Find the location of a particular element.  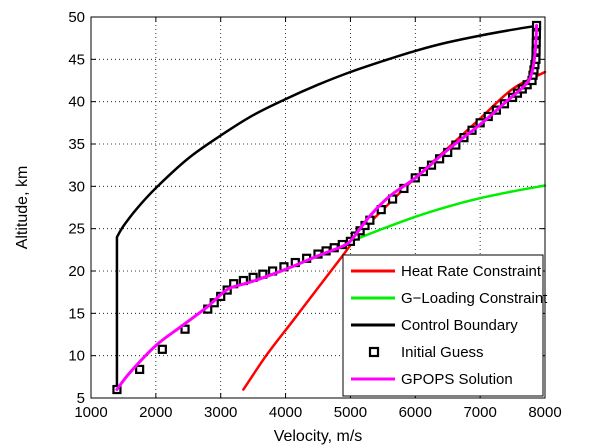

y-tick-label: 20 is located at coordinates (76, 271).